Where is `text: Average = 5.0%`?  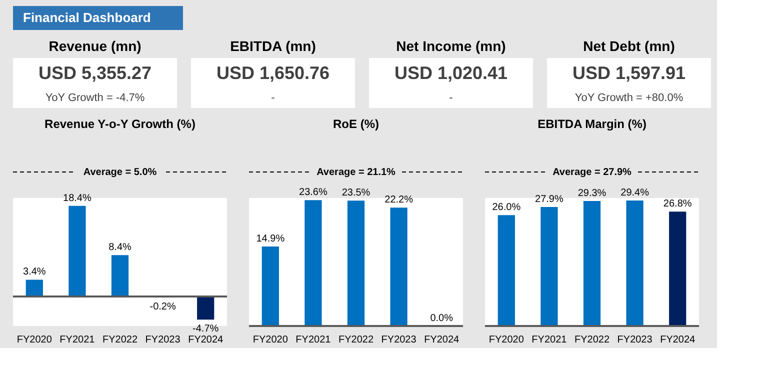
text: Average = 5.0% is located at coordinates (120, 172).